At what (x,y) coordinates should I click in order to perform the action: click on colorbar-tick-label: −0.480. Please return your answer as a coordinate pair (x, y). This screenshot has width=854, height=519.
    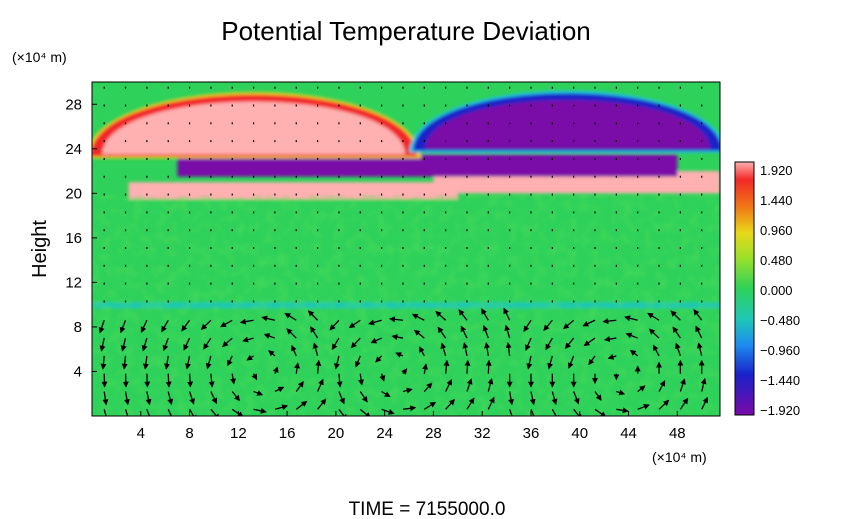
    Looking at the image, I should click on (780, 320).